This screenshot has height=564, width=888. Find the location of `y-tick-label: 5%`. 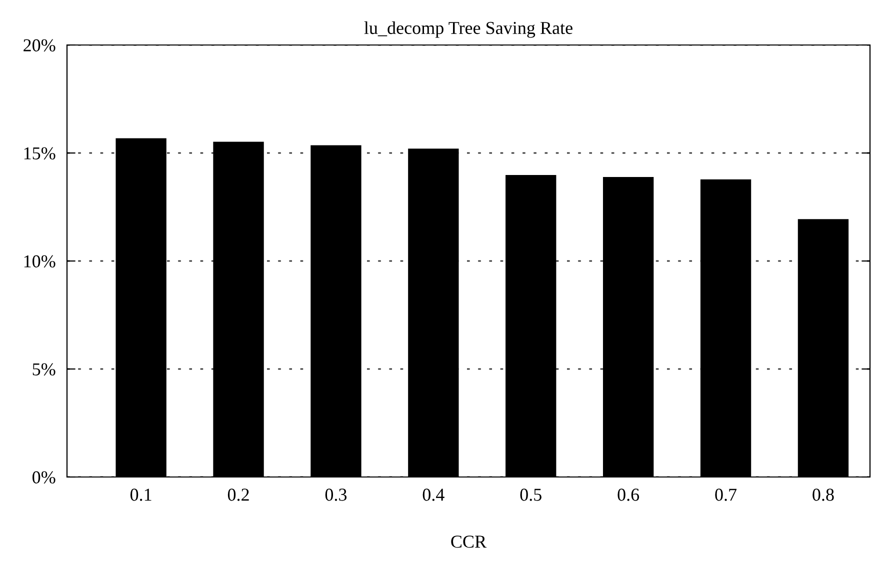

y-tick-label: 5% is located at coordinates (44, 369).